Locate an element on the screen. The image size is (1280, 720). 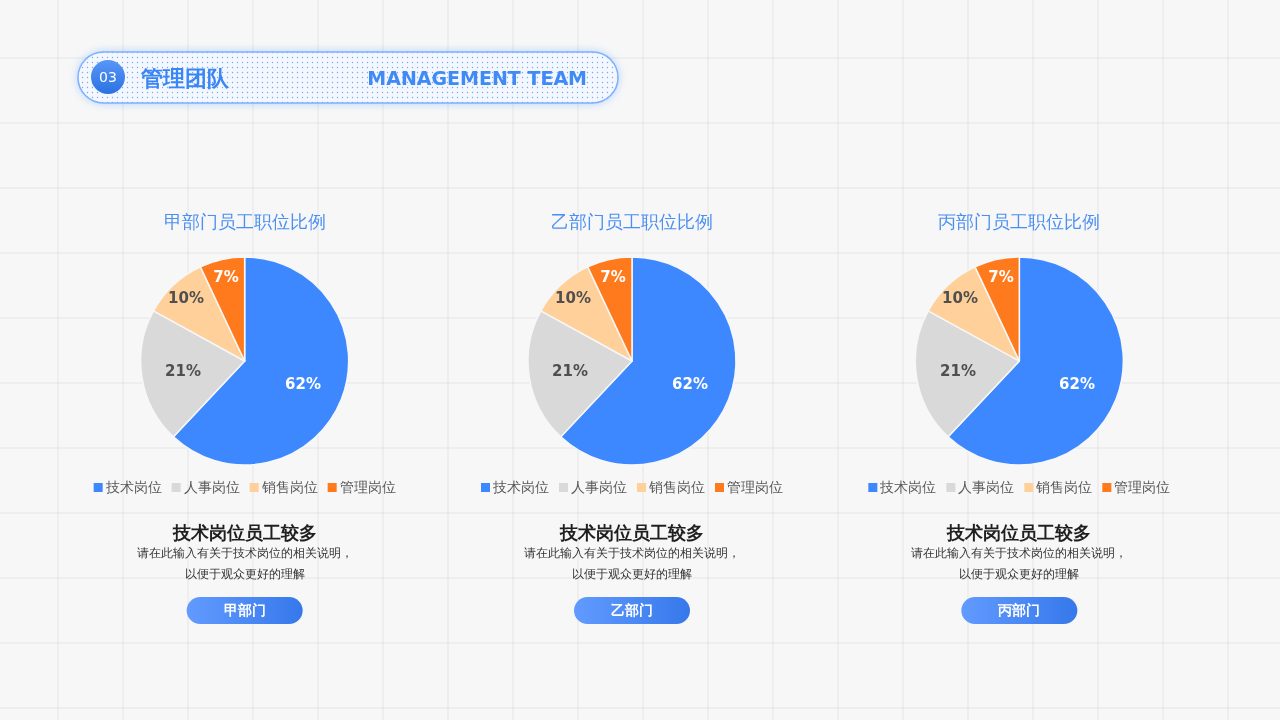
chart-title: 丙部门员工职位比例 is located at coordinates (1019, 221).